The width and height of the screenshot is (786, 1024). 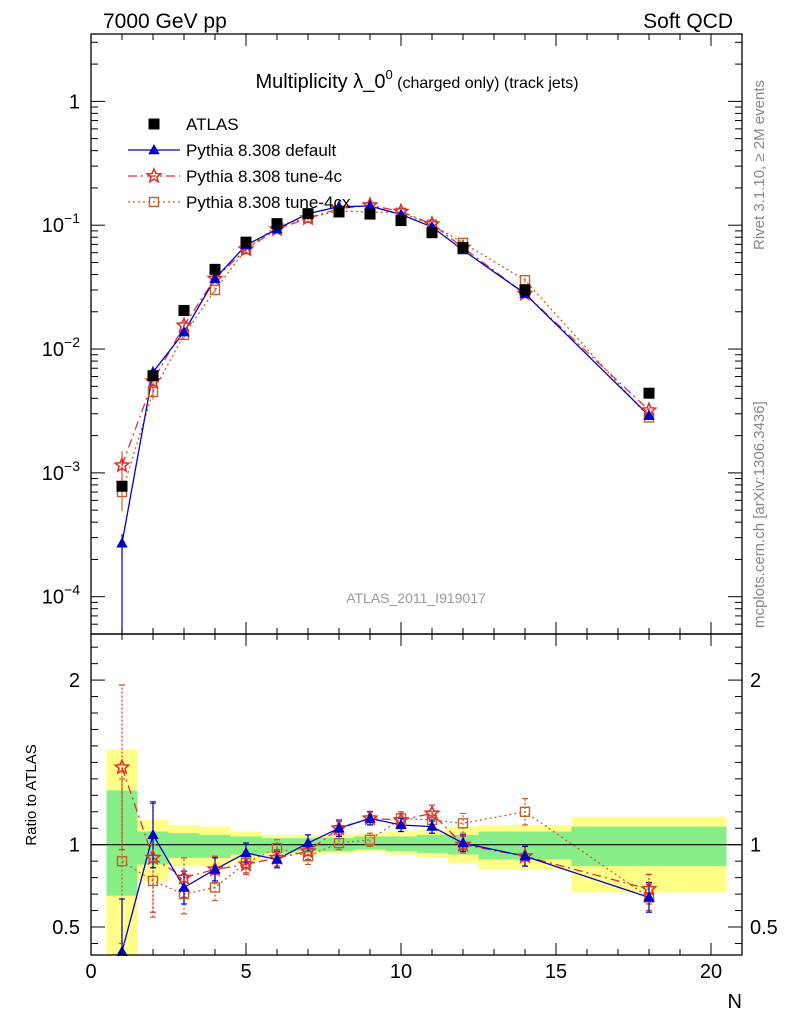 I want to click on y-tick-label-main-3: 10⁻¹, so click(x=61, y=223).